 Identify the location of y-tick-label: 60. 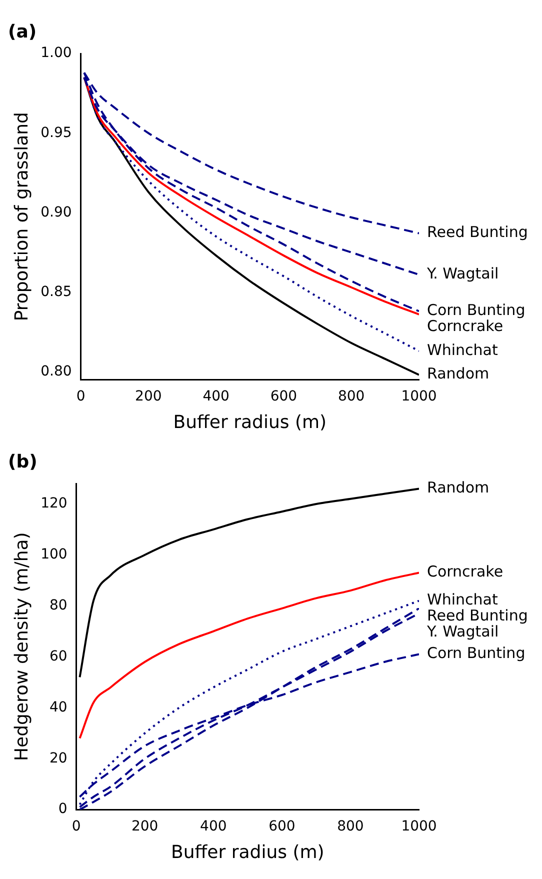
(58, 656).